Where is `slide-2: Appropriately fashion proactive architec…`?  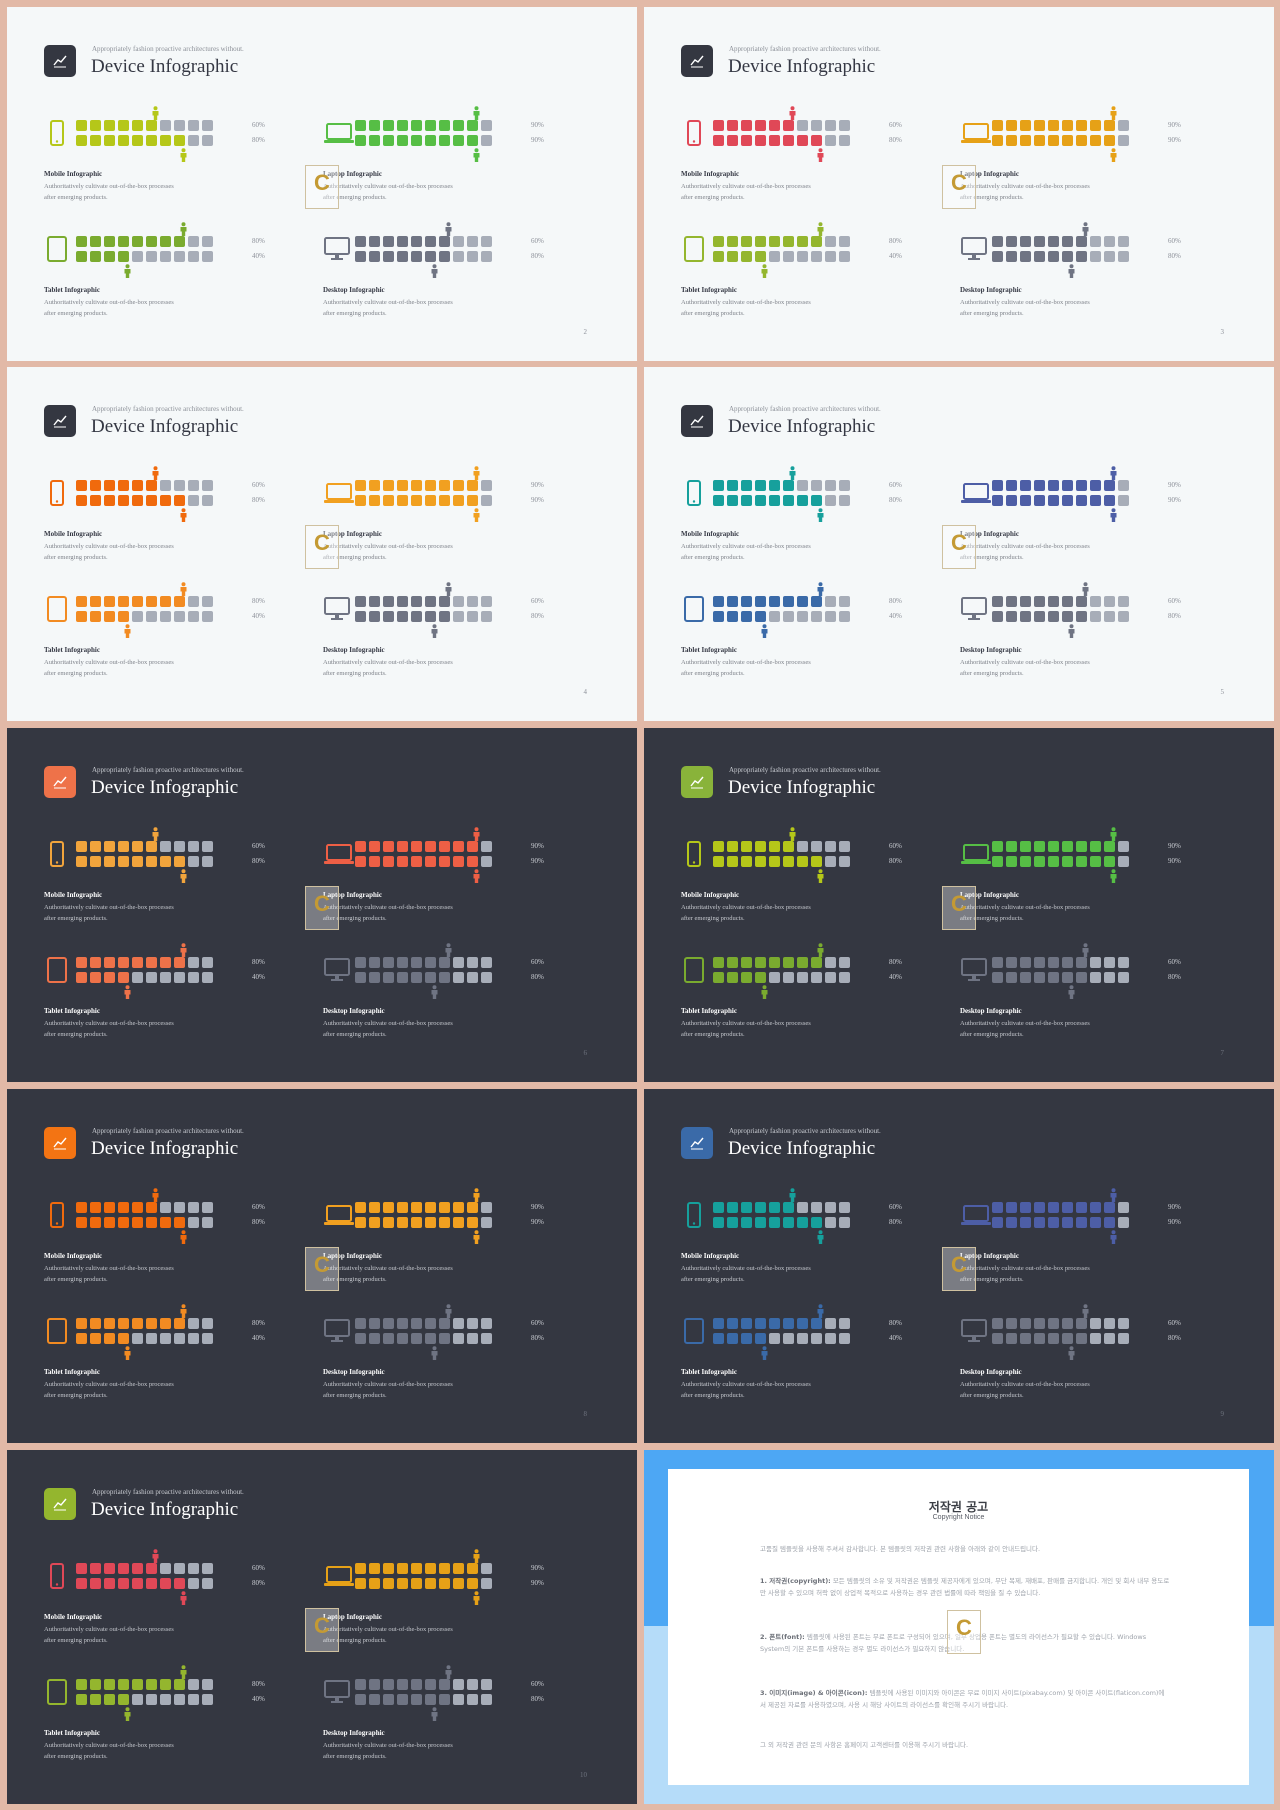
slide-2: Appropriately fashion proactive architec… is located at coordinates (322, 184).